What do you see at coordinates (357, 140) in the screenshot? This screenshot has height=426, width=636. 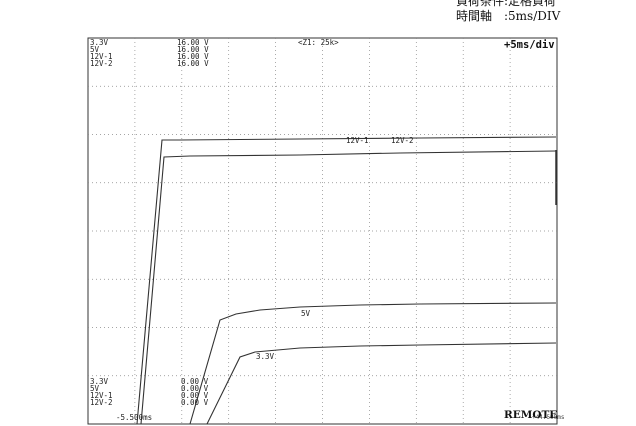 I see `trace-label-12v-1: 12V-1` at bounding box center [357, 140].